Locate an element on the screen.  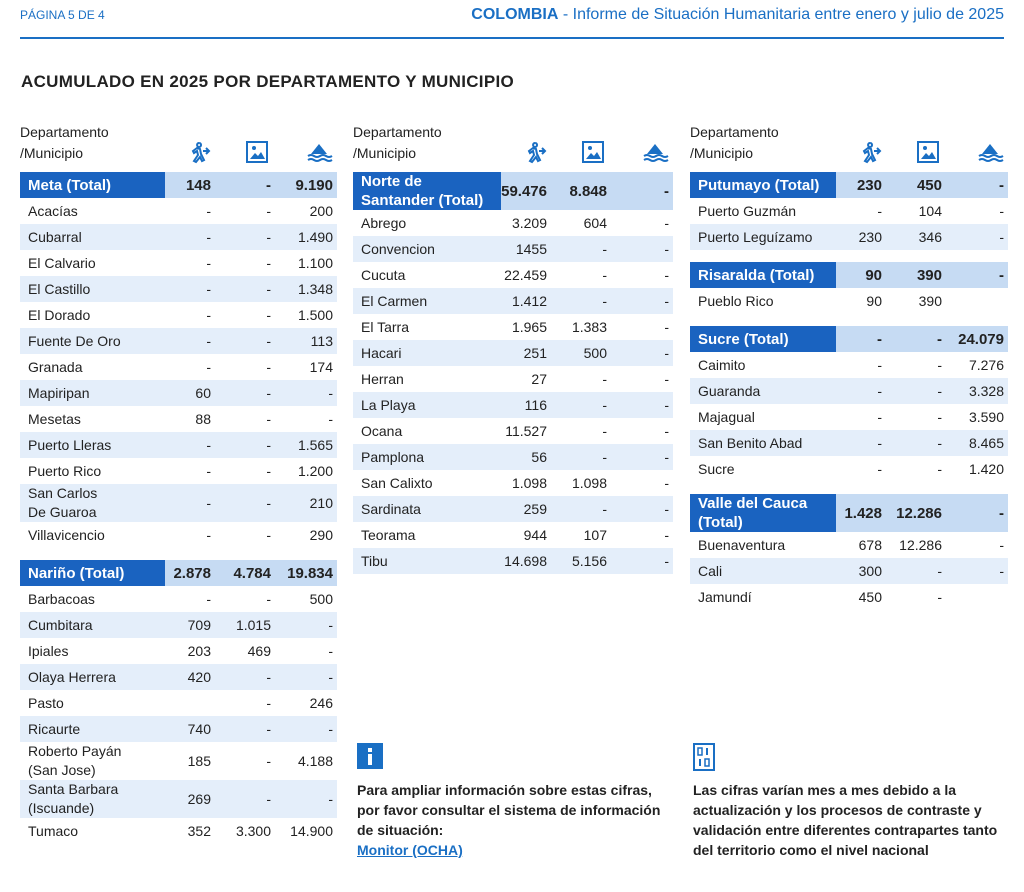
value-cell: 251 is located at coordinates (526, 353).